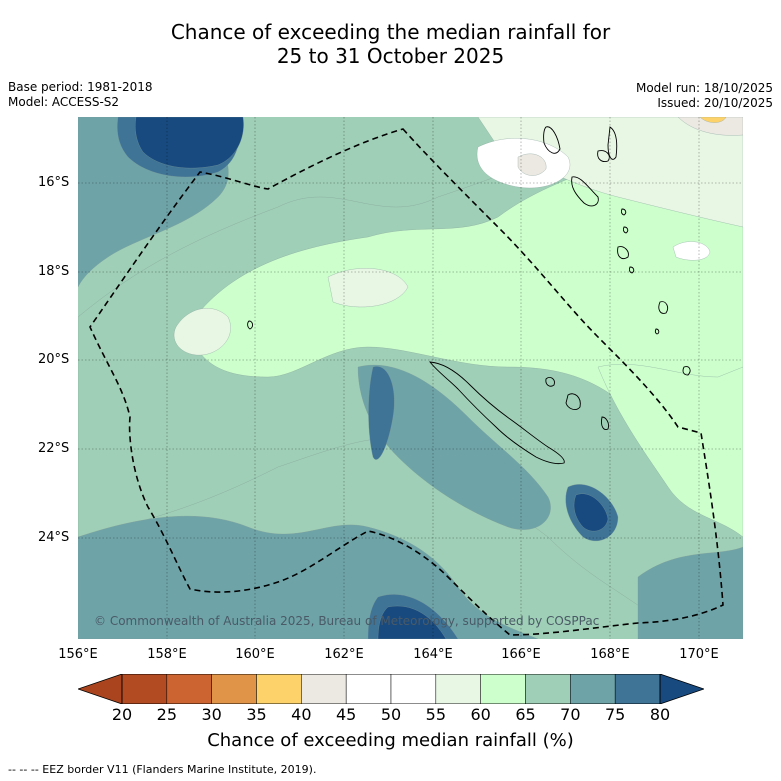 This screenshot has height=781, width=781. What do you see at coordinates (64, 102) in the screenshot?
I see `model-name: Model: ACCESS-S2` at bounding box center [64, 102].